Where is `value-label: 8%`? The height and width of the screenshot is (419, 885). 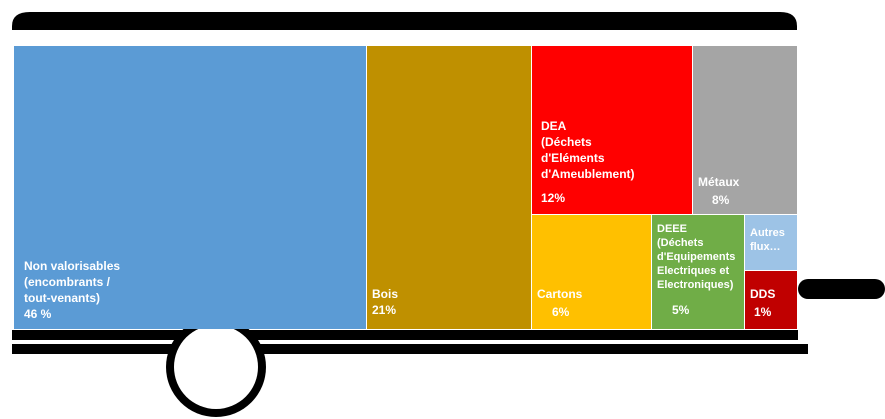
value-label: 8% is located at coordinates (721, 200).